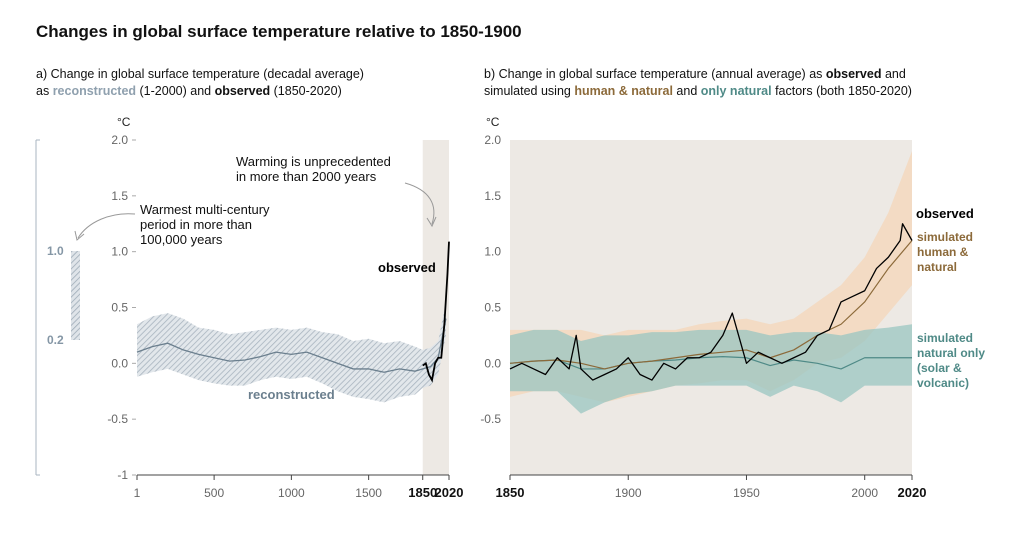  Describe the element at coordinates (746, 493) in the screenshot. I see `panel-b-x-tick-label: 1950` at that location.